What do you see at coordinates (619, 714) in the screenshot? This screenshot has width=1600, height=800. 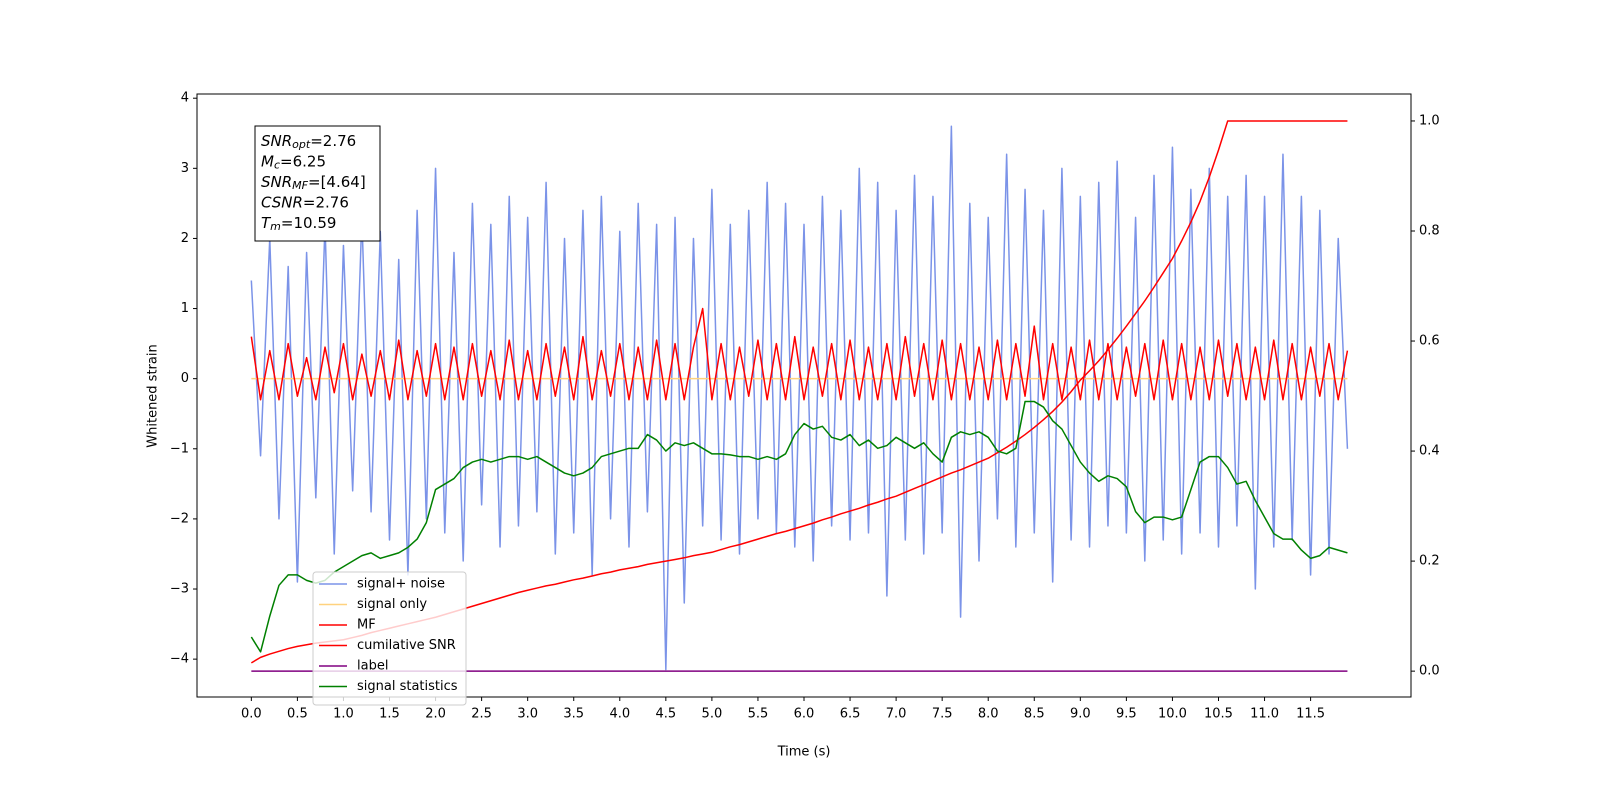 I see `x-tick-label: 4.0` at bounding box center [619, 714].